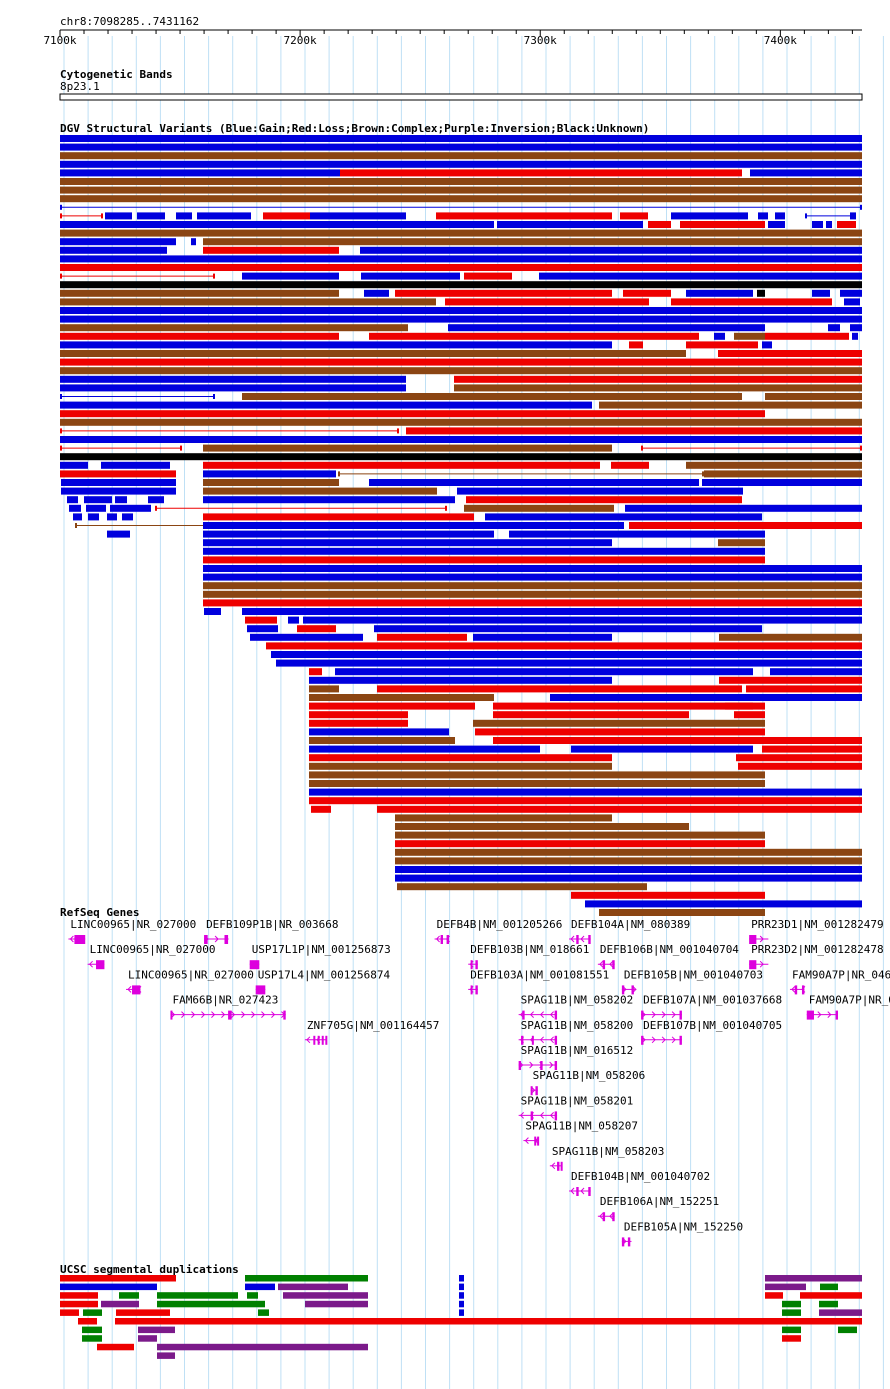 This screenshot has height=1389, width=890. I want to click on refseq-gene: DEFB106B|NM_001040704, so click(668, 956).